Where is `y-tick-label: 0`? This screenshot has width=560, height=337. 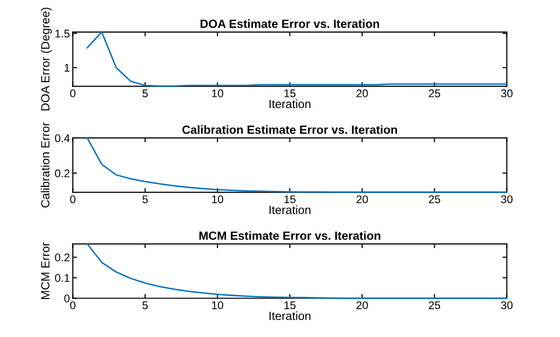
y-tick-label: 0 is located at coordinates (67, 298).